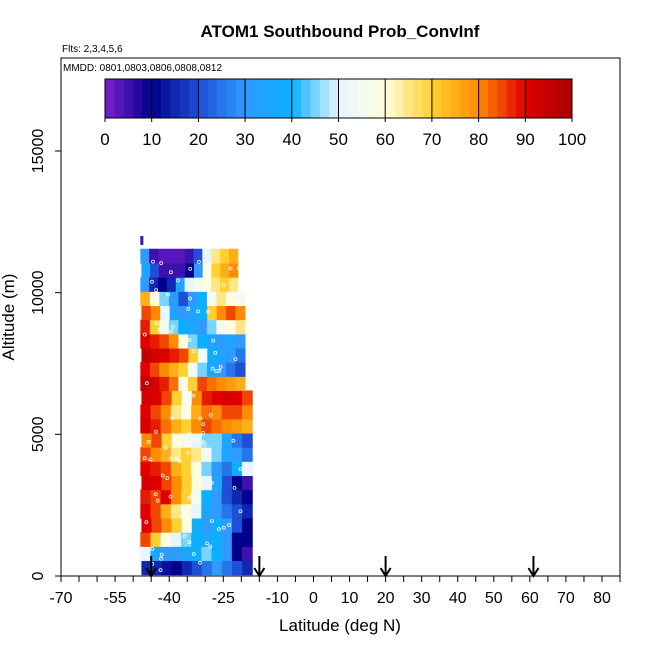 This screenshot has width=650, height=650. What do you see at coordinates (602, 598) in the screenshot?
I see `x-tick-label: 80` at bounding box center [602, 598].